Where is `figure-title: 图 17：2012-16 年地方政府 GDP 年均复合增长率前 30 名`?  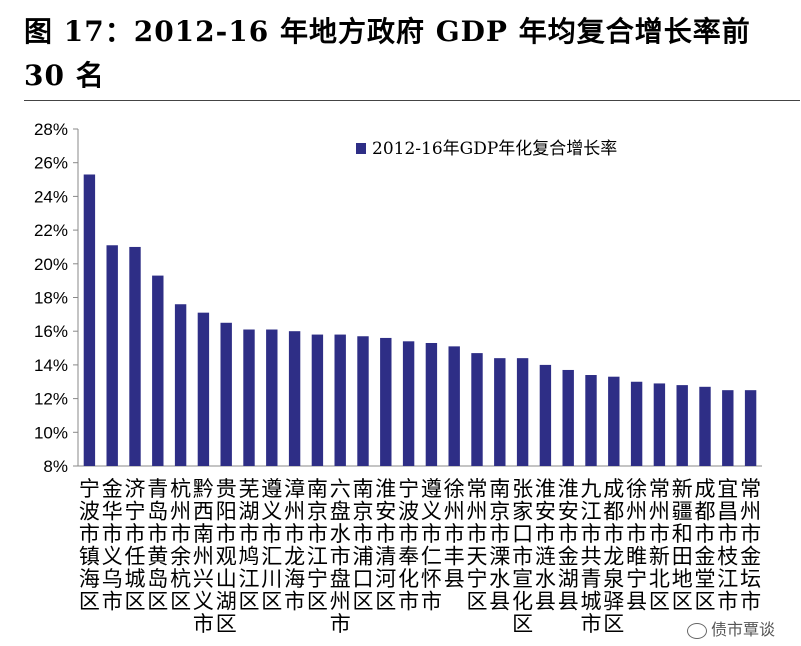 figure-title: 图 17：2012-16 年地方政府 GDP 年均复合增长率前 30 名 is located at coordinates (387, 53).